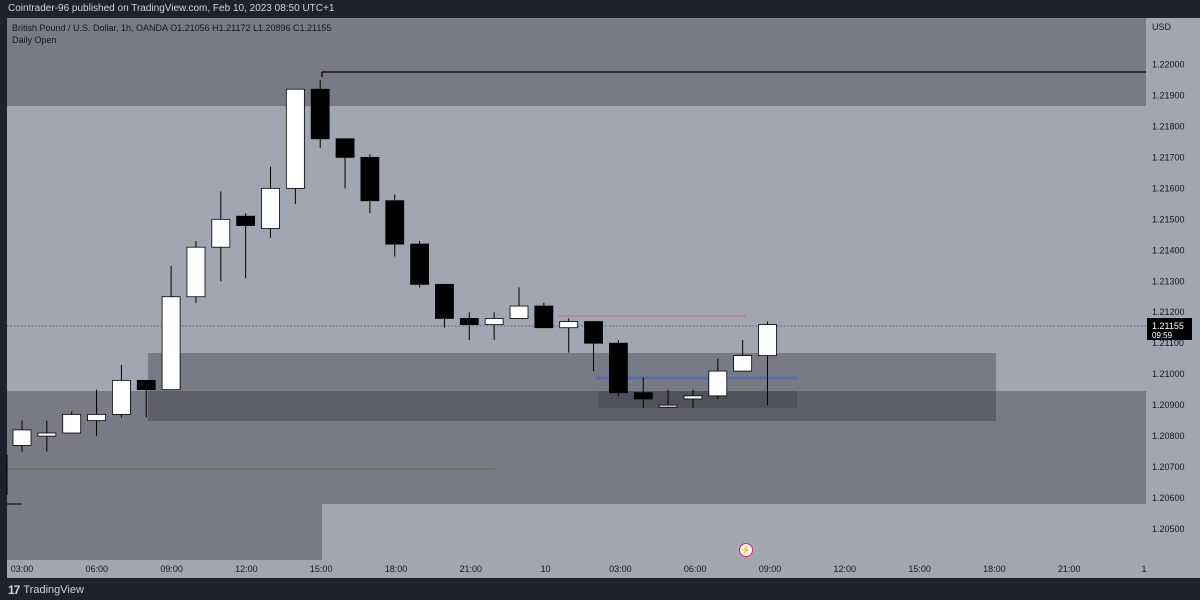 The image size is (1200, 600). I want to click on price-tick-label: 1.20800, so click(1168, 436).